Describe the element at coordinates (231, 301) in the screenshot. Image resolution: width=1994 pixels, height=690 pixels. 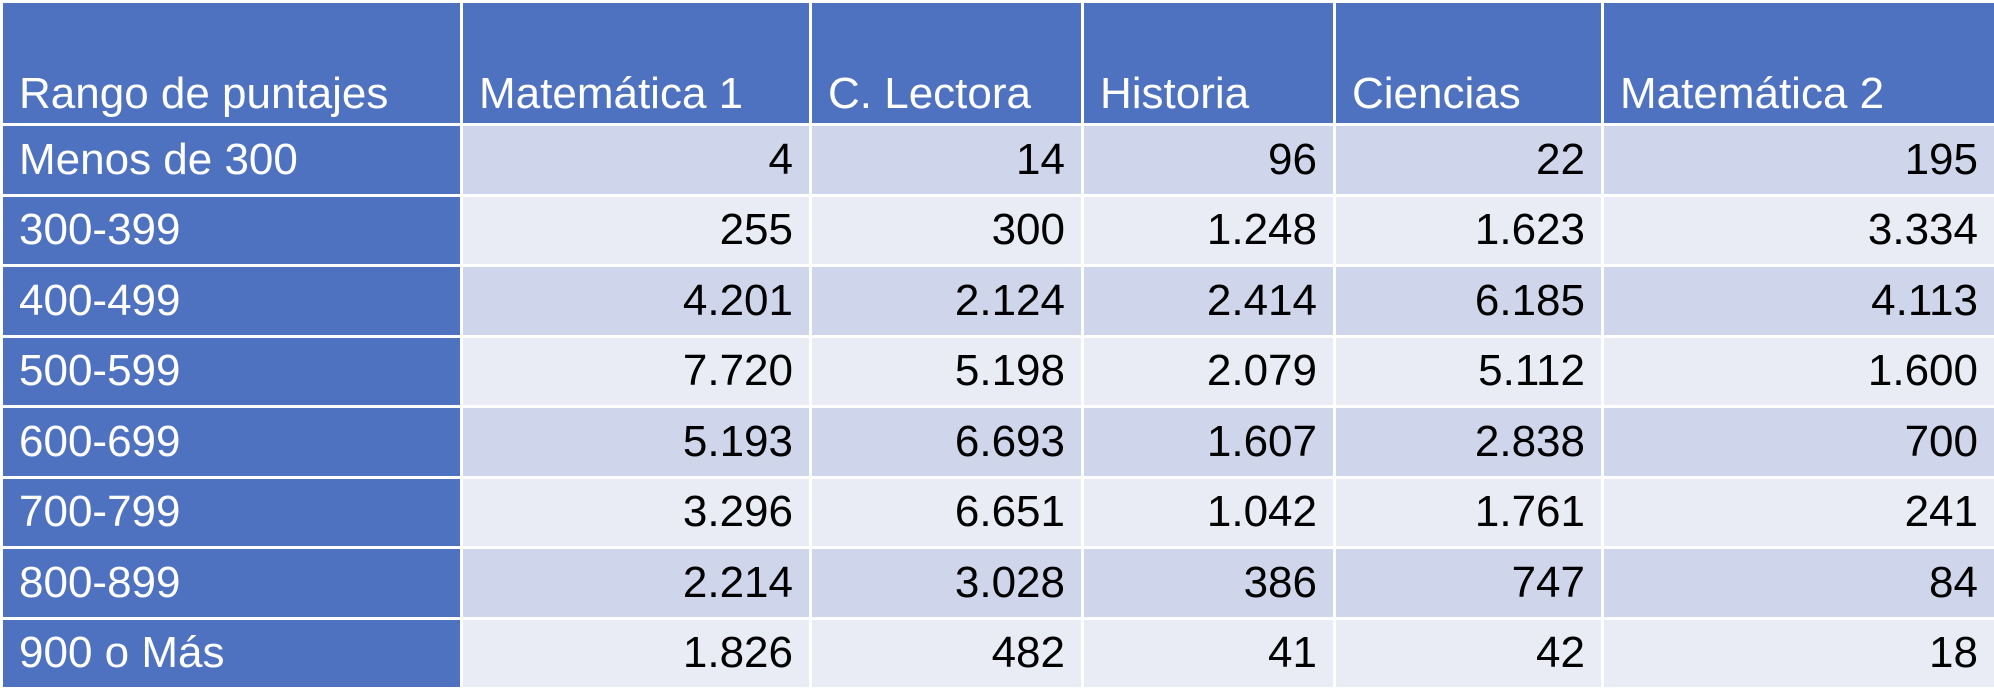
I see `row-label: 400-499` at that location.